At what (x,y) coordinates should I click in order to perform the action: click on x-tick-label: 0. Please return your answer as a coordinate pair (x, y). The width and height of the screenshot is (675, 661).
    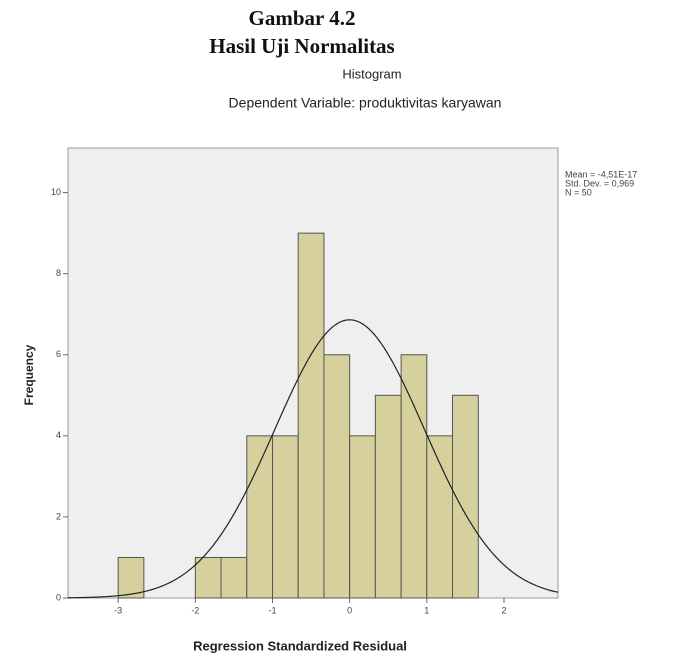
    Looking at the image, I should click on (349, 610).